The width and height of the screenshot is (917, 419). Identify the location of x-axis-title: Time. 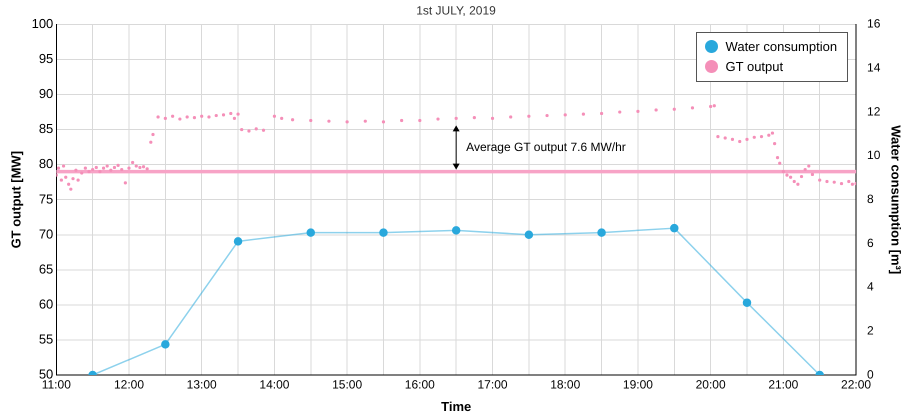
(456, 406).